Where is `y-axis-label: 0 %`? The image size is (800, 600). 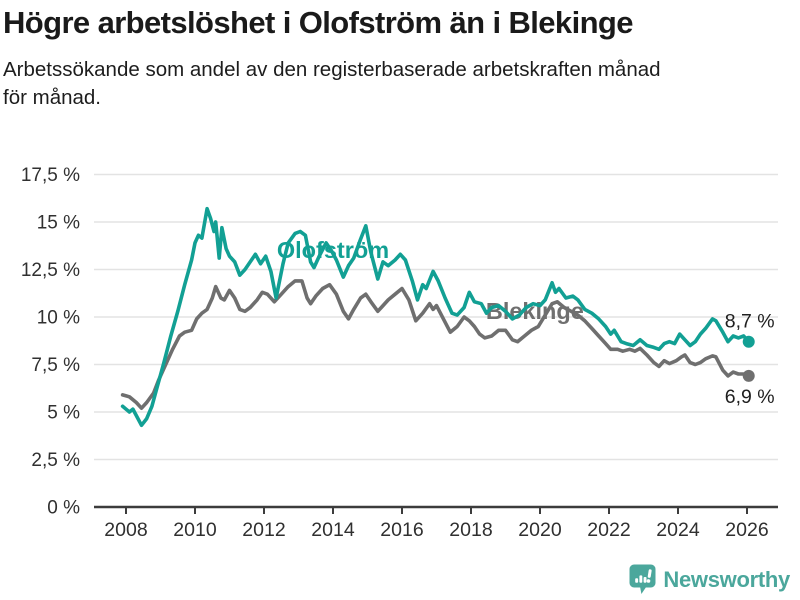 y-axis-label: 0 % is located at coordinates (63, 508).